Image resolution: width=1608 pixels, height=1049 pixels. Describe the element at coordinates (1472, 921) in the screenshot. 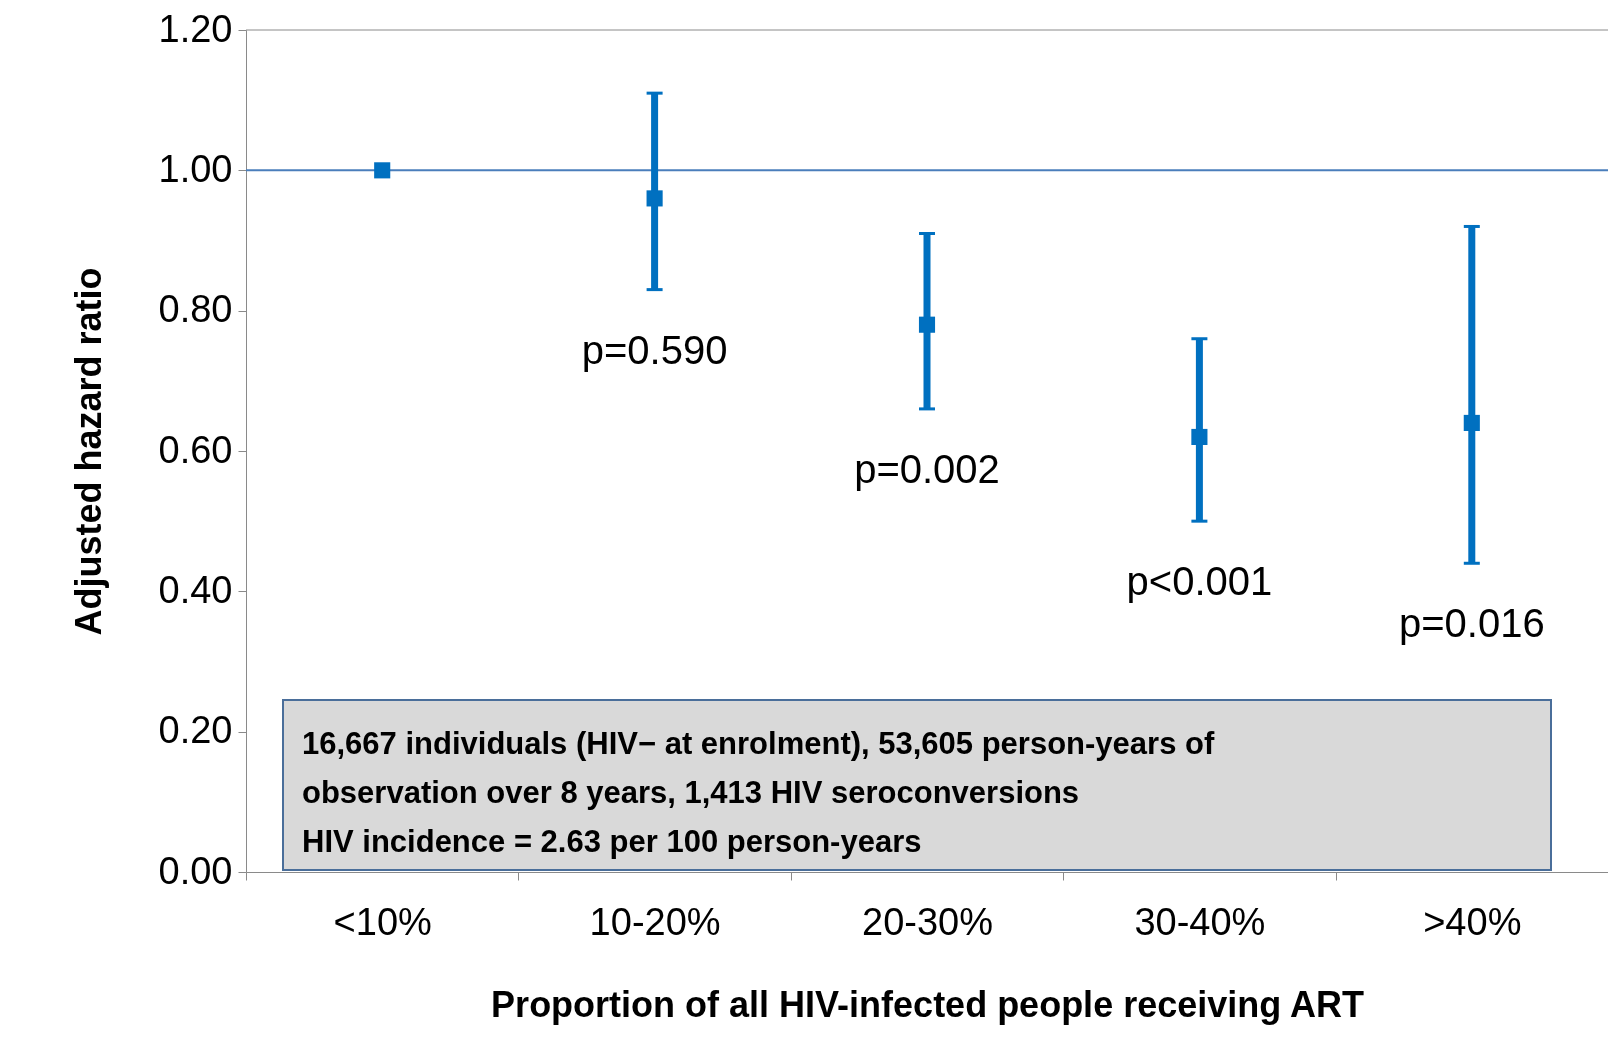

I see `x-tick-label: >40%` at that location.